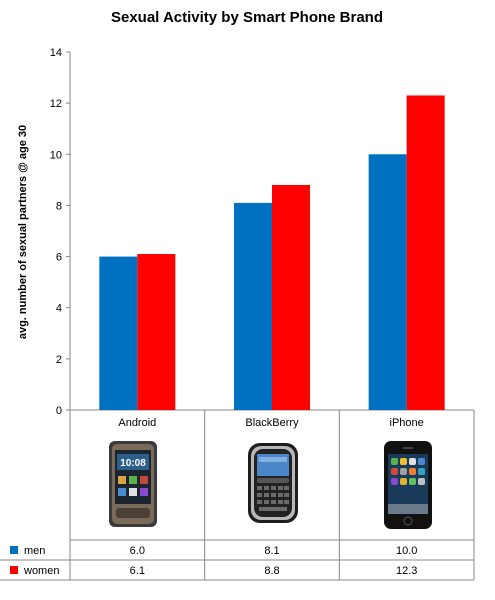 This screenshot has height=600, width=495. I want to click on y-tick-label: 14, so click(56, 53).